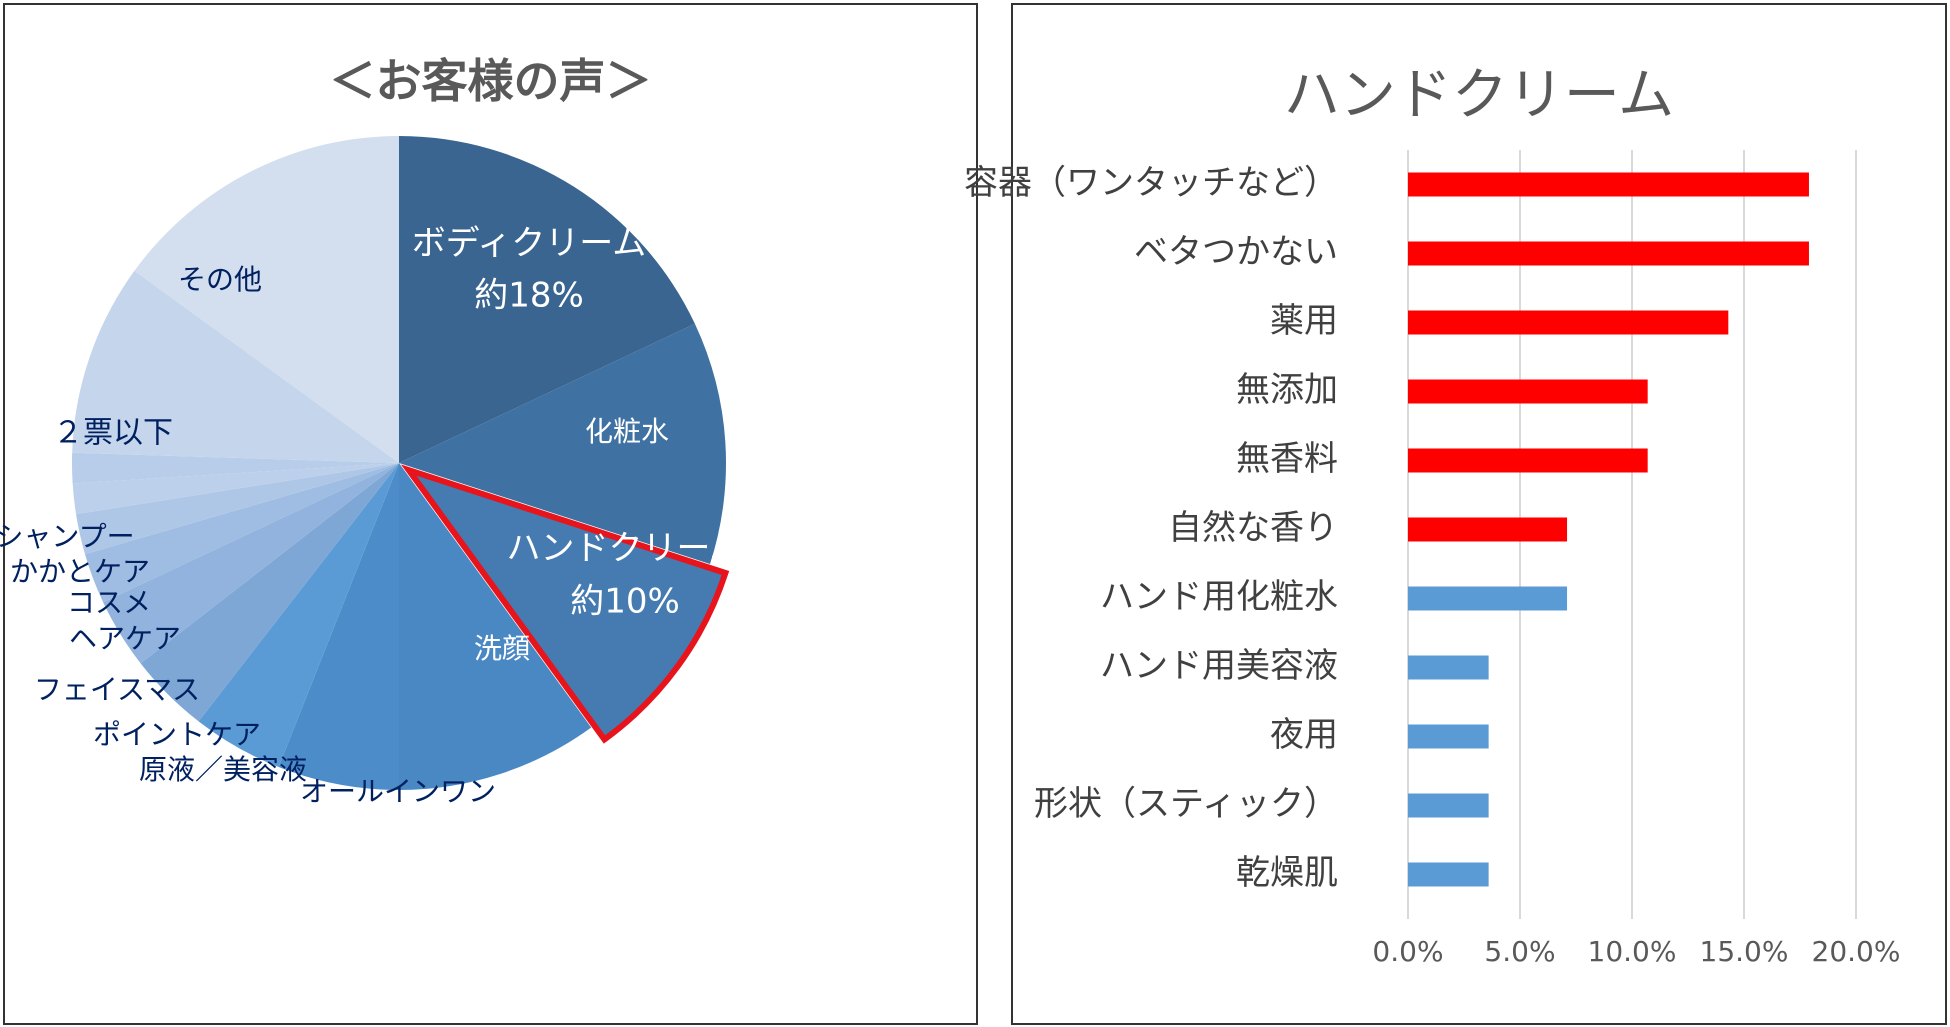 This screenshot has height=1027, width=1950. What do you see at coordinates (1287, 459) in the screenshot?
I see `category-label-4: 無香料` at bounding box center [1287, 459].